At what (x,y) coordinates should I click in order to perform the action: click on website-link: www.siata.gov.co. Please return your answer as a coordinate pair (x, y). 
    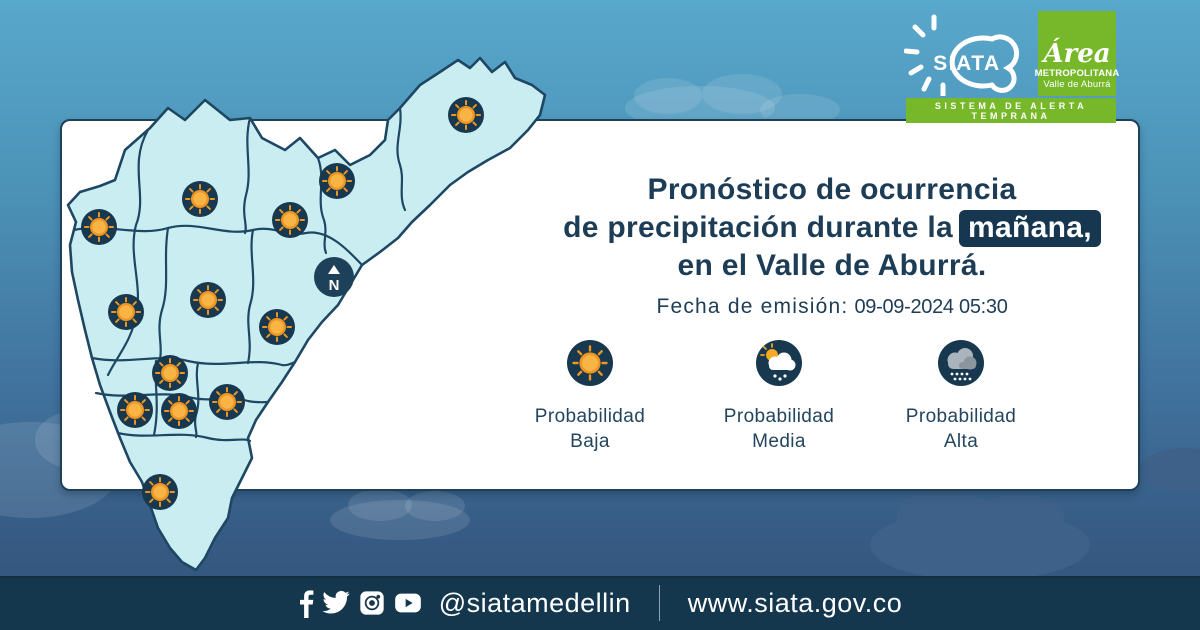
    Looking at the image, I should click on (795, 602).